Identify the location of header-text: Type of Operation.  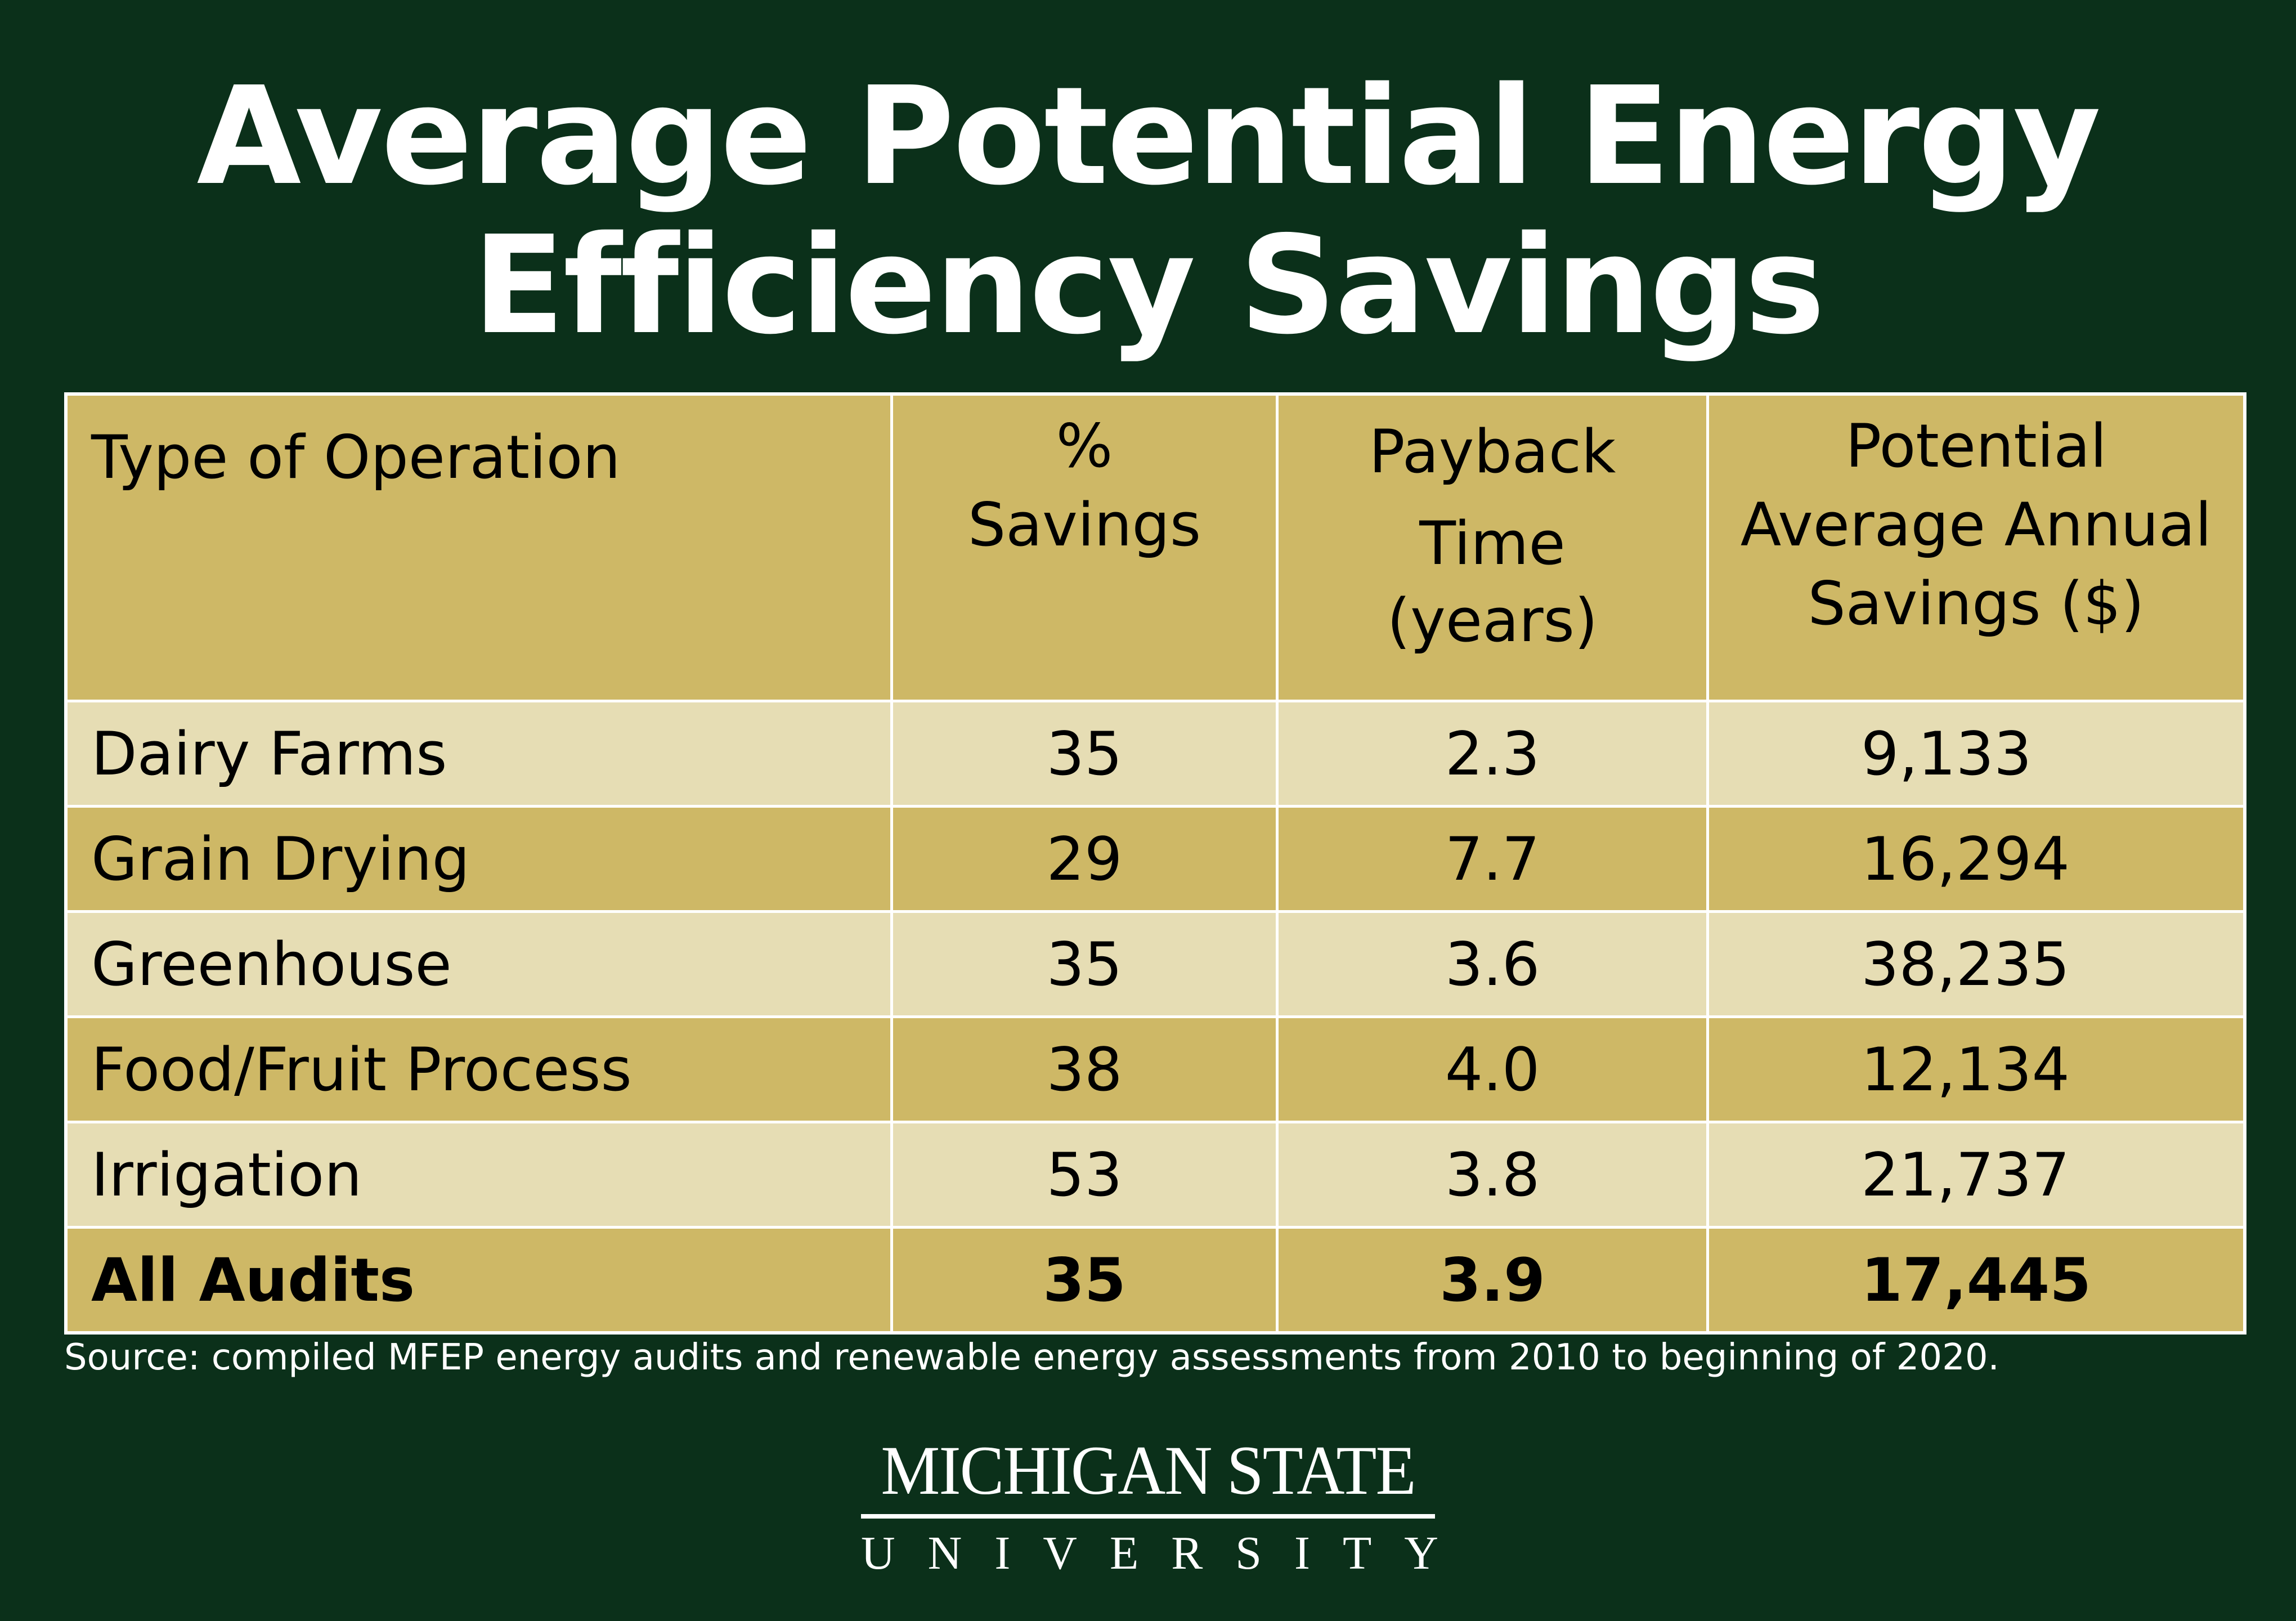
(356, 458).